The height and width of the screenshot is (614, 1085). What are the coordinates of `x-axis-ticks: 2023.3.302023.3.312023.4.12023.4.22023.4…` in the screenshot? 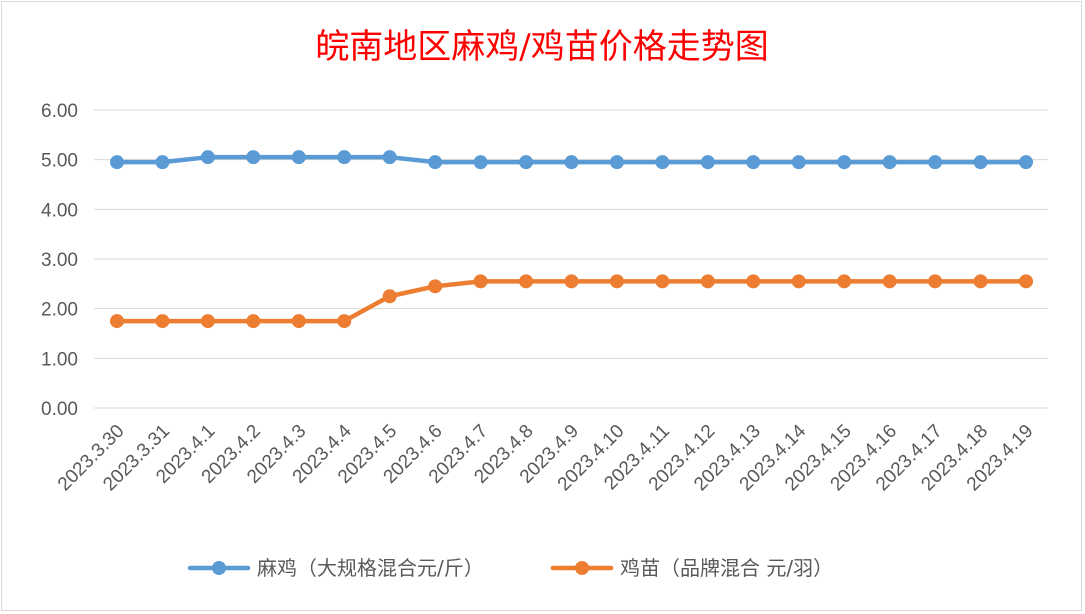 It's located at (546, 457).